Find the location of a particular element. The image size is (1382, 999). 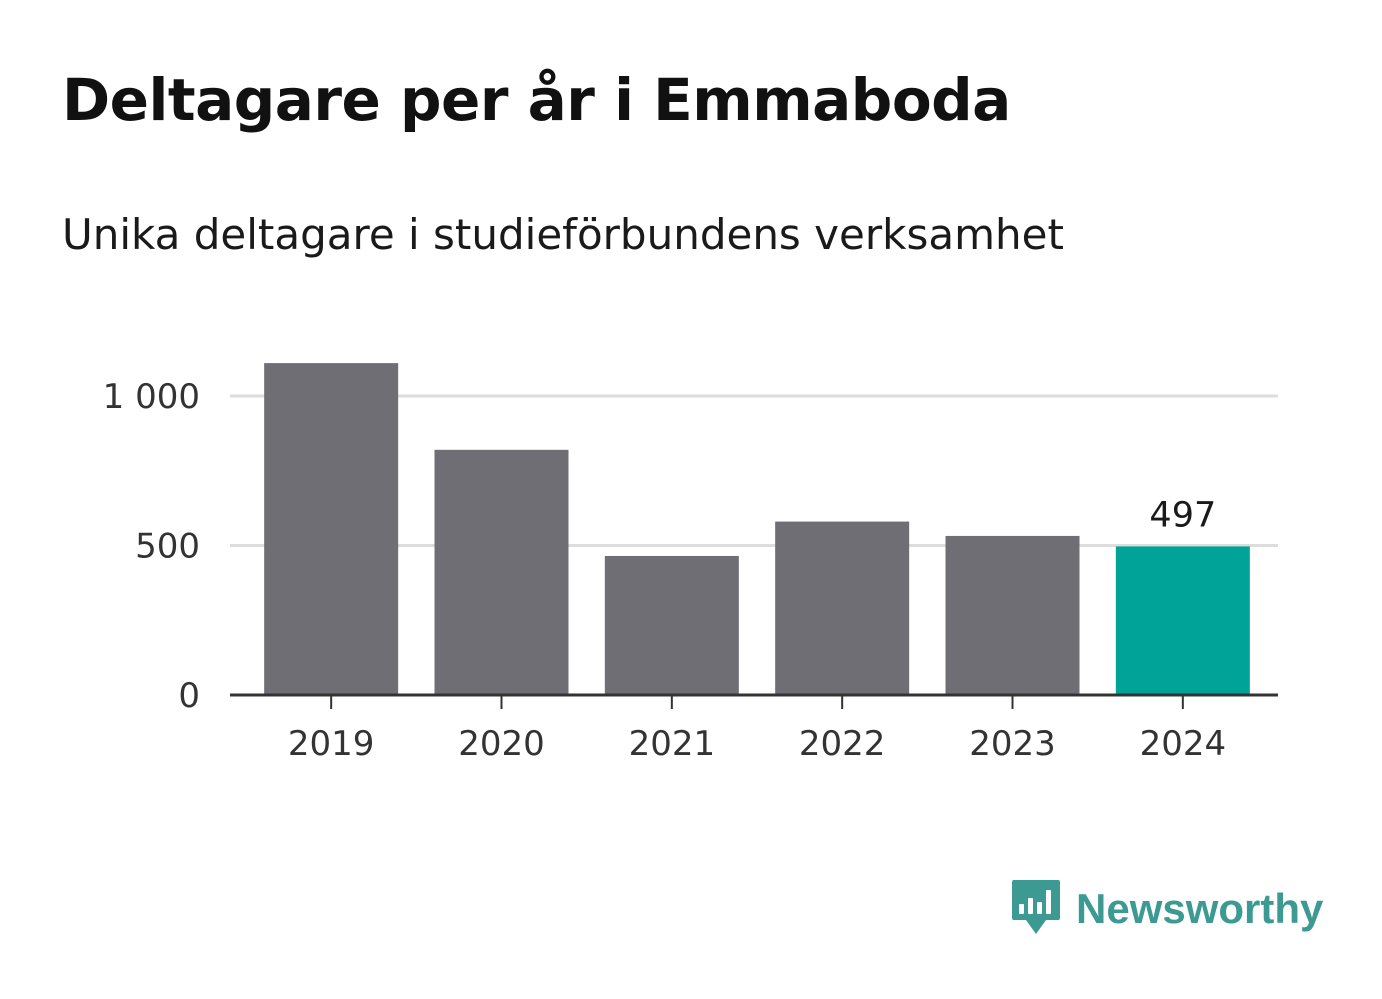

x-tick-label: 2019 is located at coordinates (331, 744).